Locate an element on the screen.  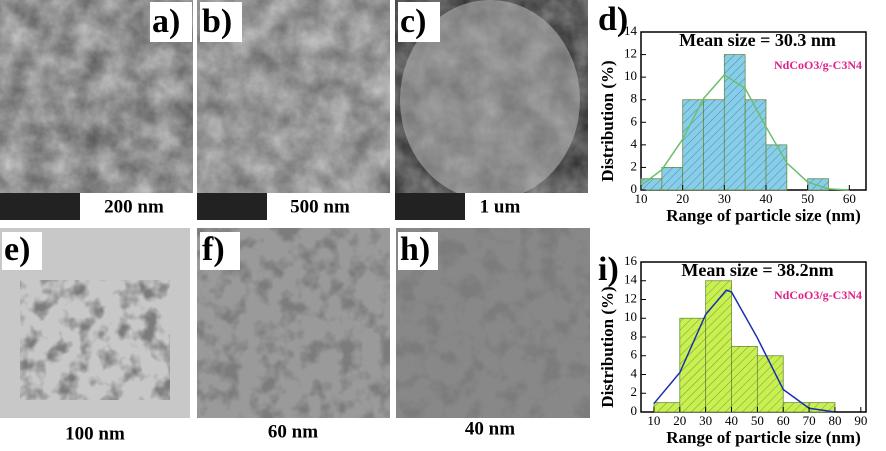
panel-label: c) is located at coordinates (413, 21).